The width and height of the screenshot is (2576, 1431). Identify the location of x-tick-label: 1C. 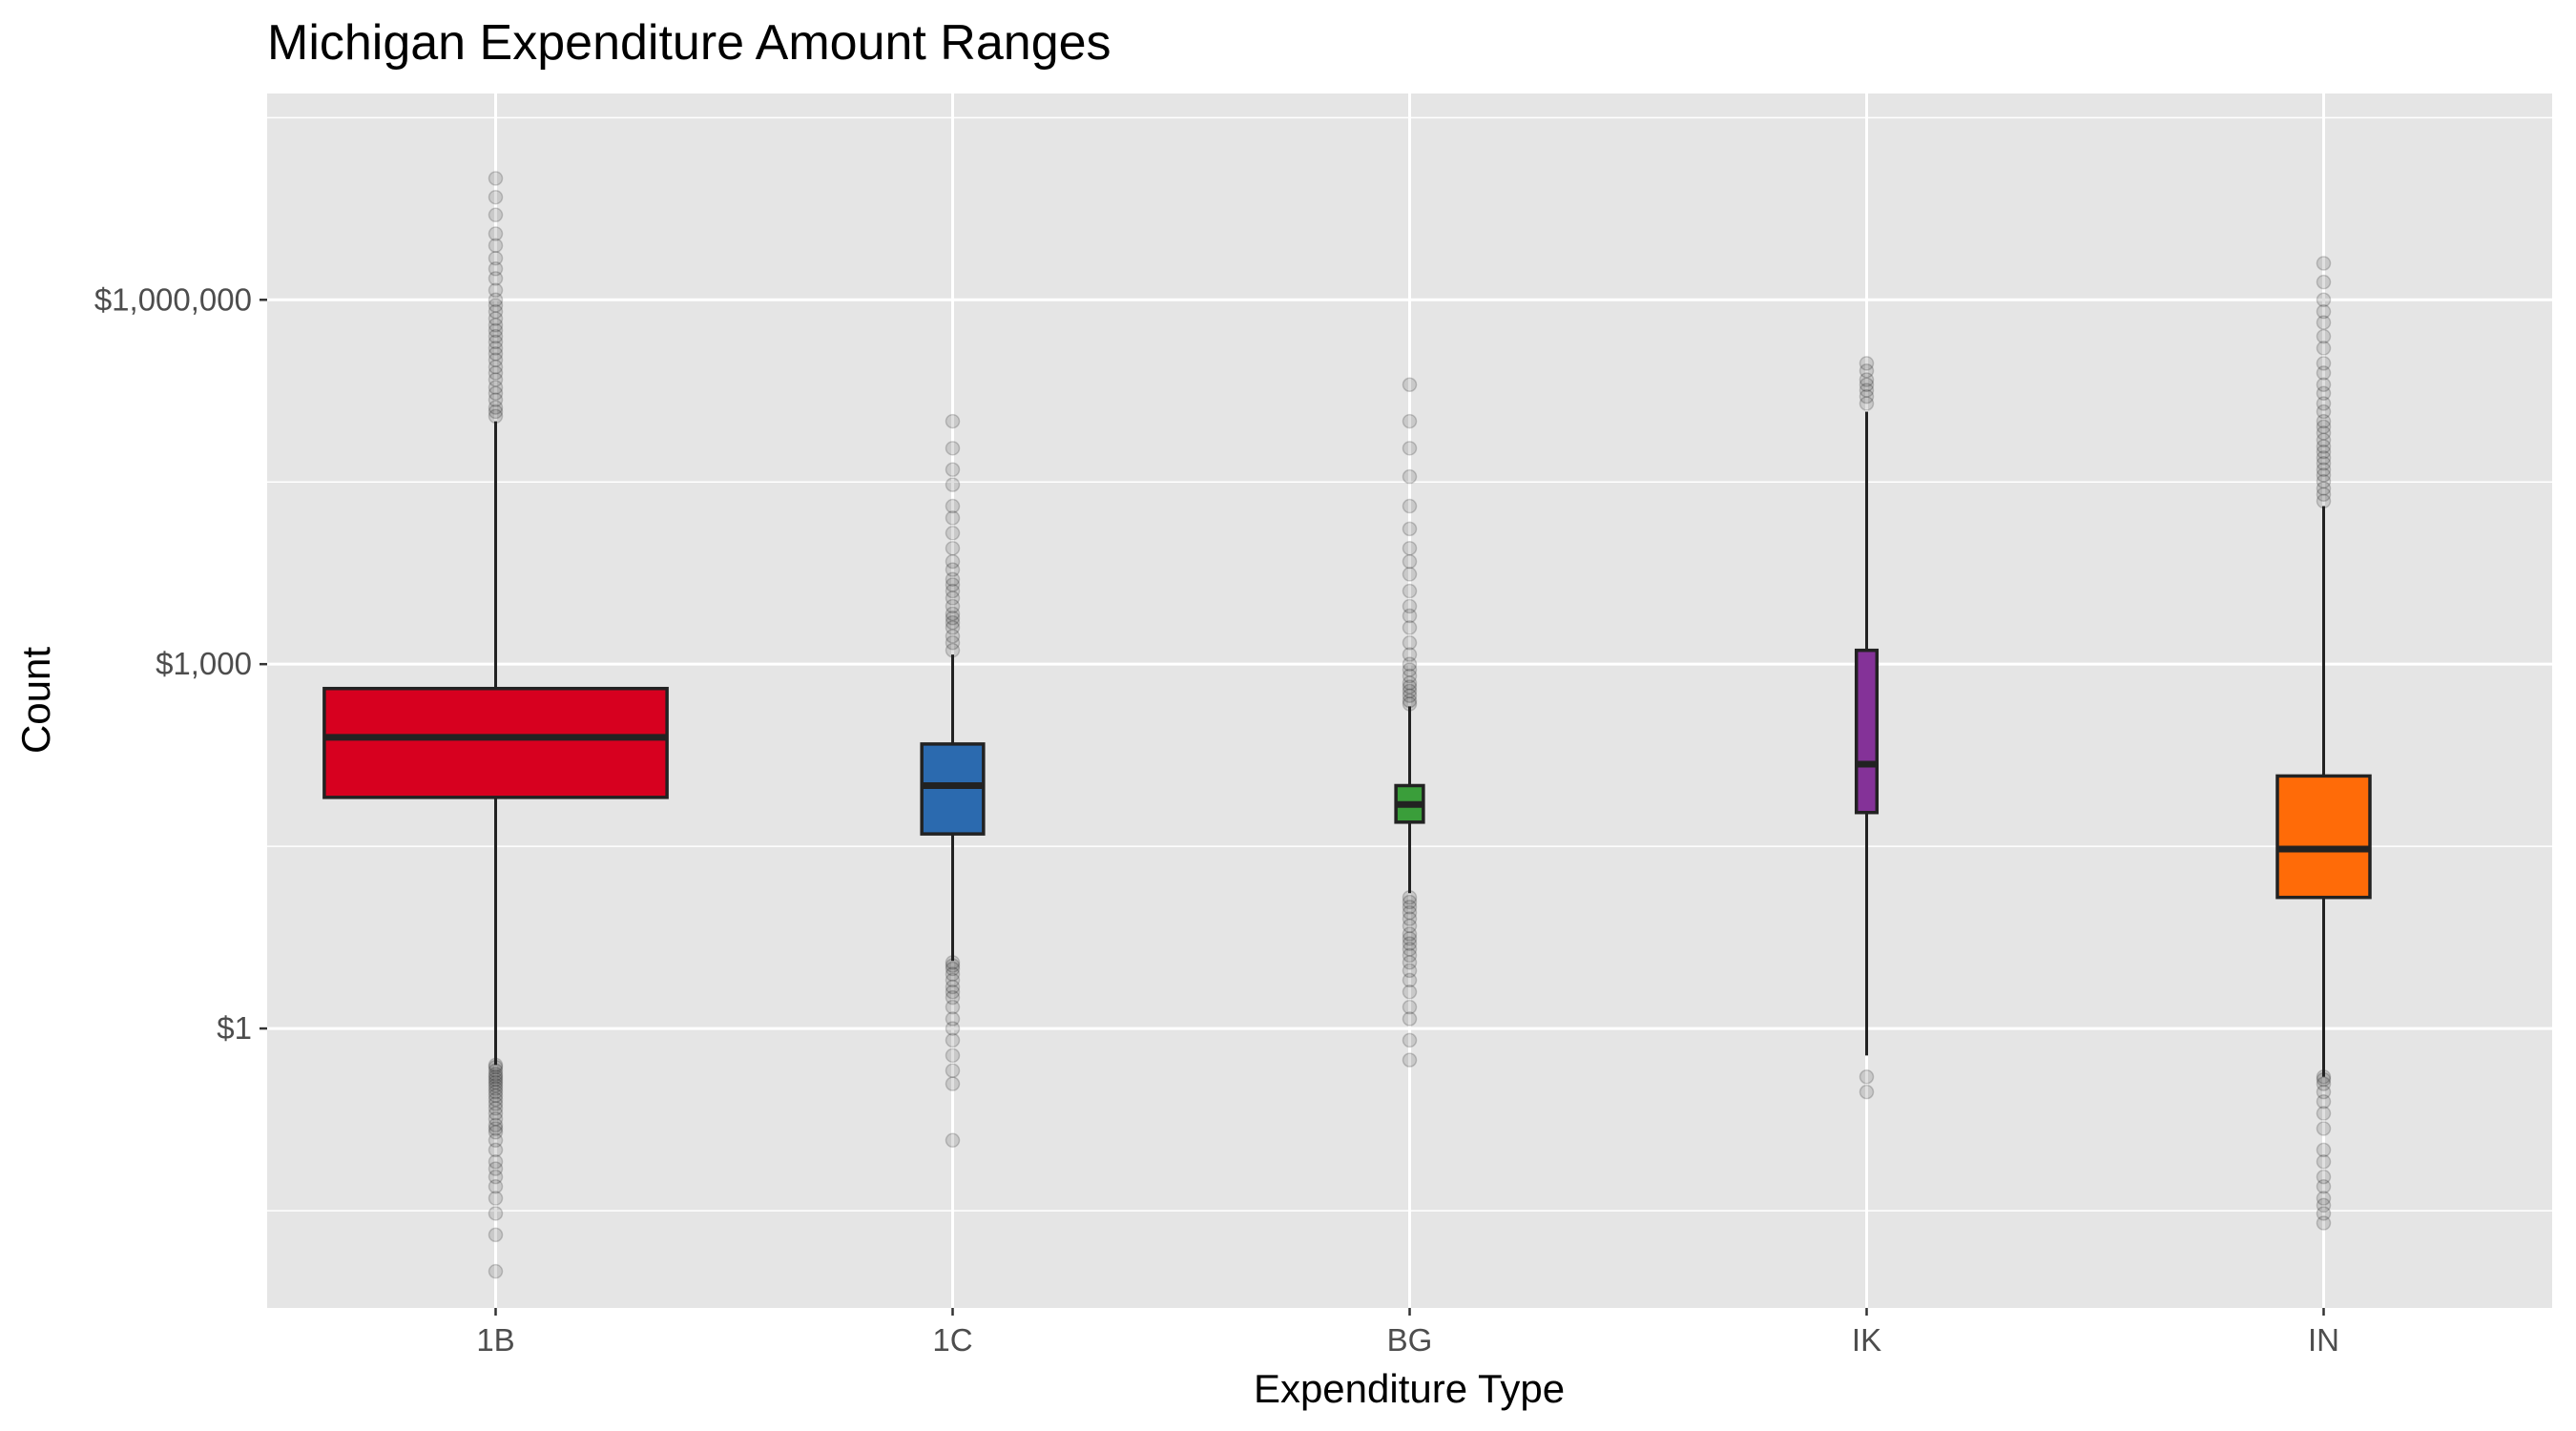
(952, 1340).